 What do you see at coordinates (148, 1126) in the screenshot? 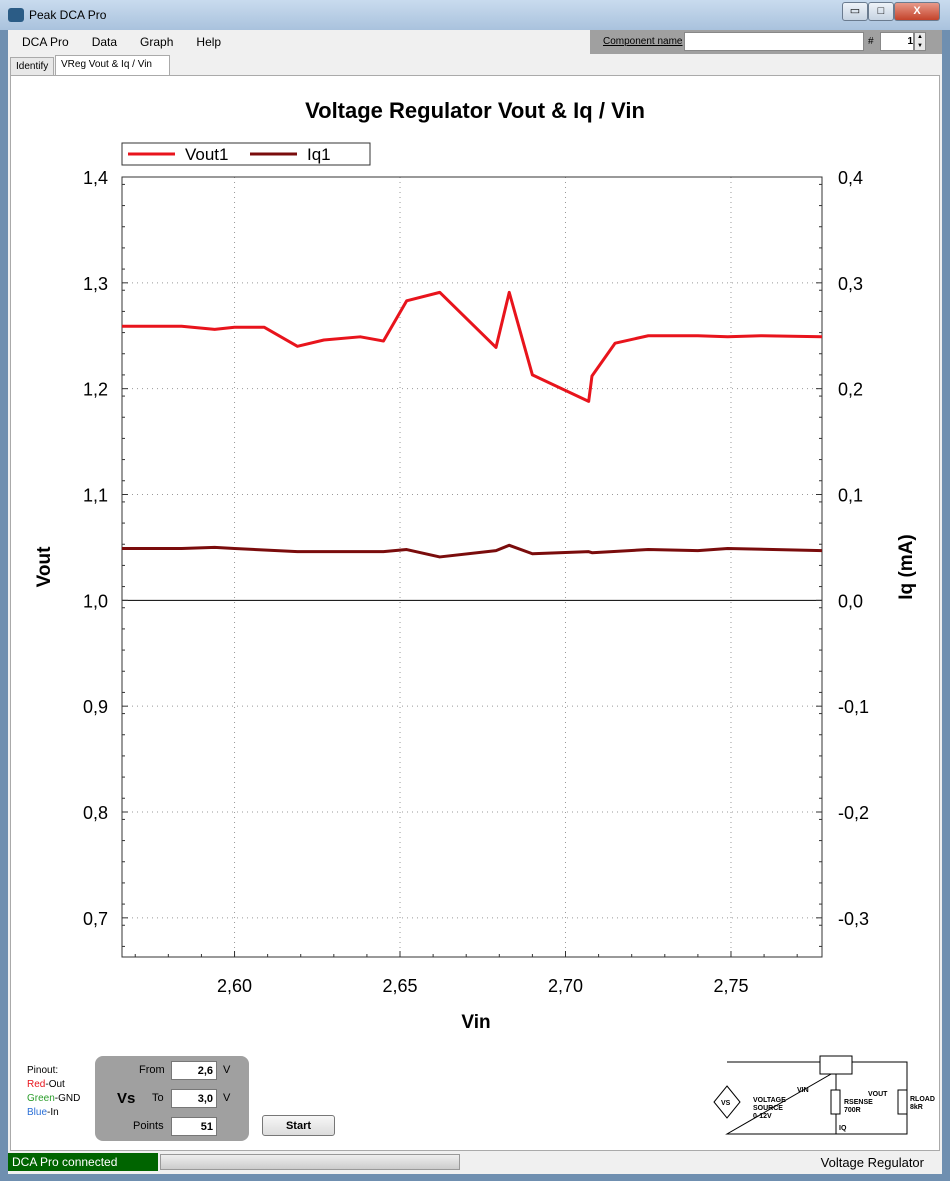
I see `points-label: Points` at bounding box center [148, 1126].